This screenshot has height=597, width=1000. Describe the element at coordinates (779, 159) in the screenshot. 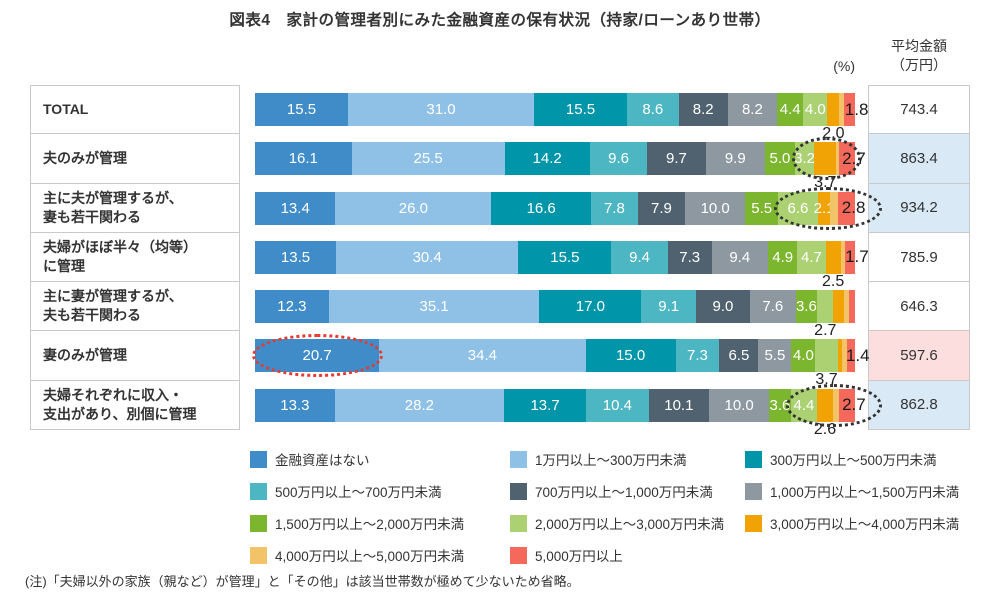

I see `bar-segment: 5.0` at that location.